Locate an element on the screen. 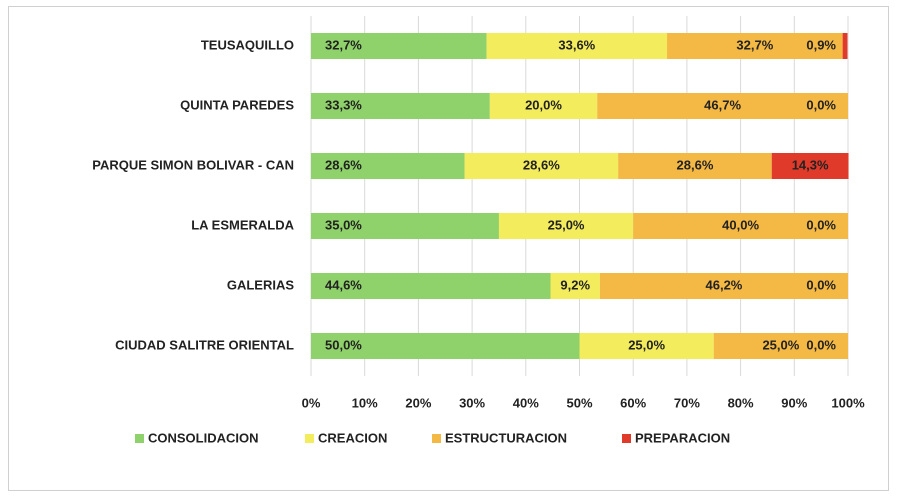 The height and width of the screenshot is (497, 897). data-label: 20,0% is located at coordinates (543, 104).